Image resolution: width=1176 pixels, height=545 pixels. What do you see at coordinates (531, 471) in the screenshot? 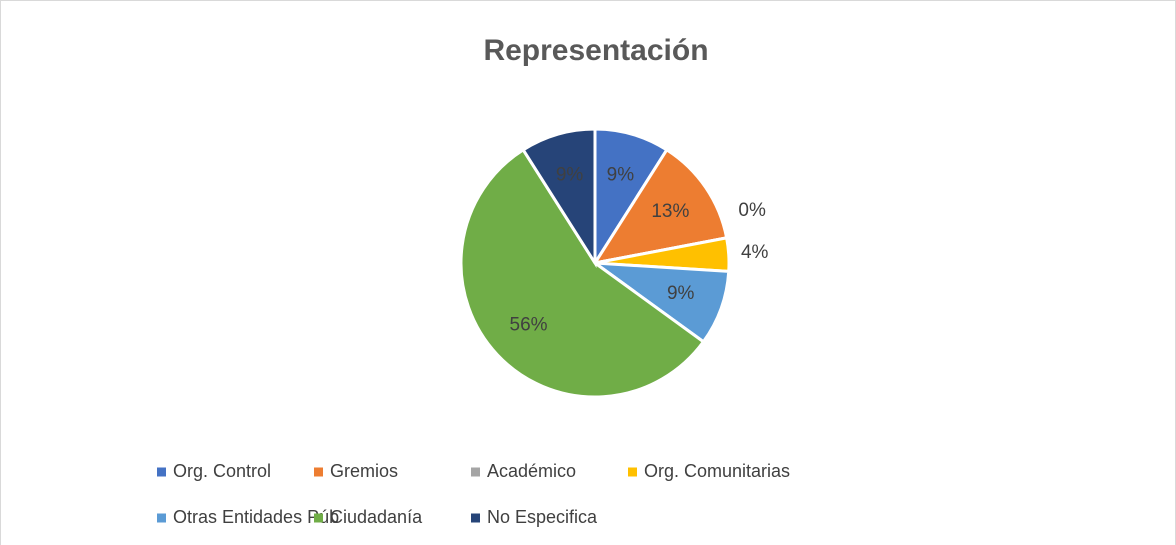
I see `legend-label: Académico` at bounding box center [531, 471].